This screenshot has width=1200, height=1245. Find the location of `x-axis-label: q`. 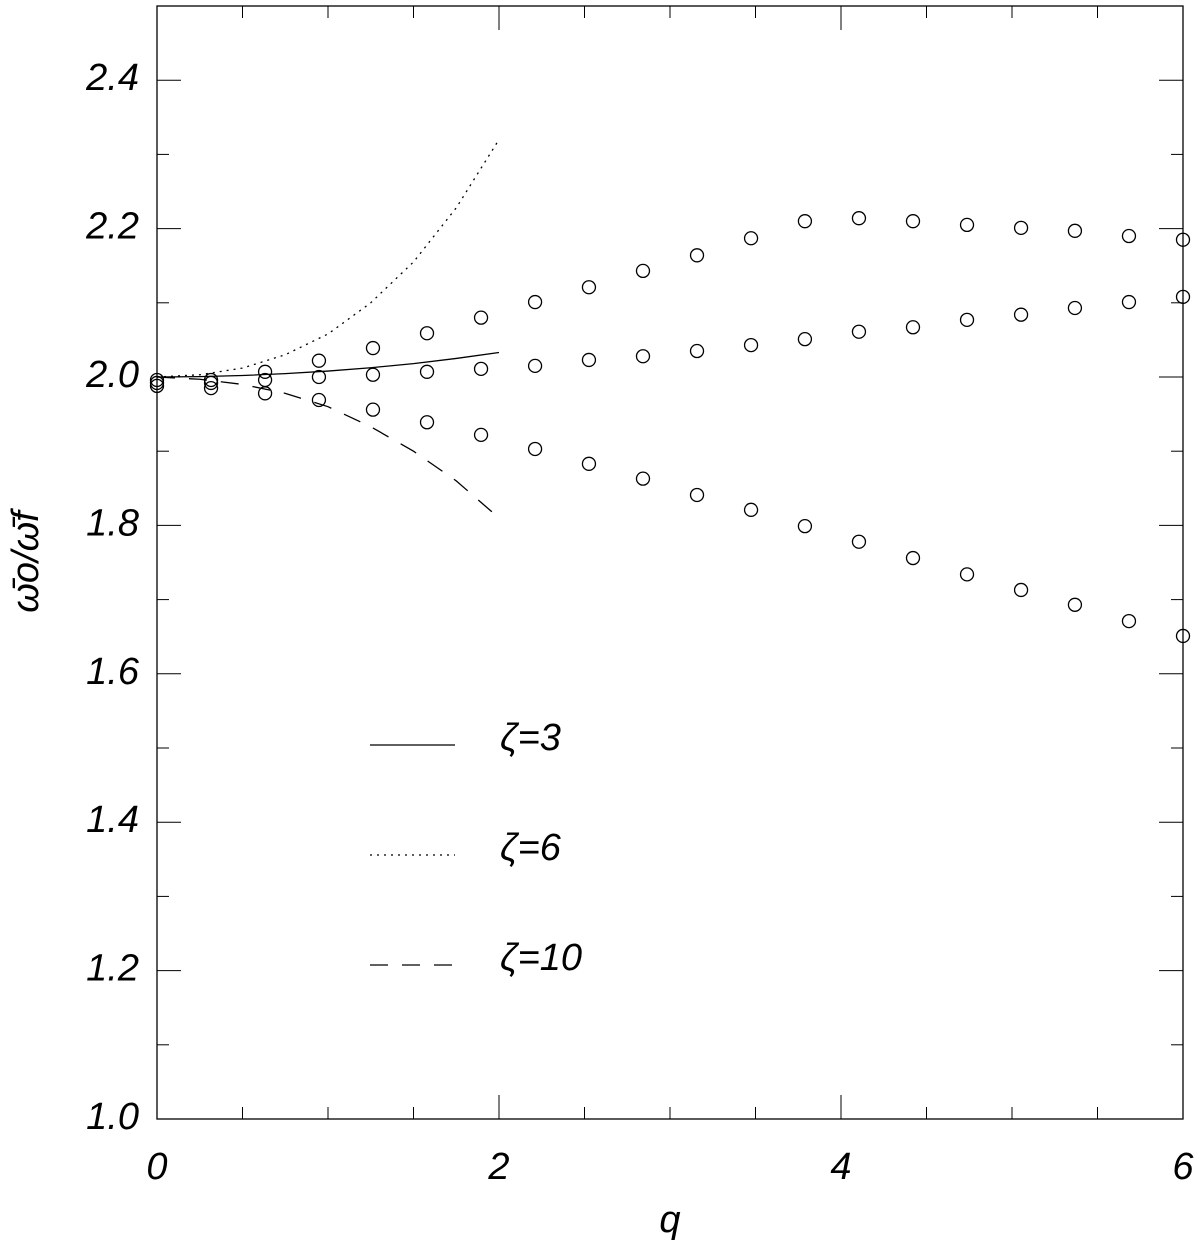

x-axis-label: q is located at coordinates (669, 1220).